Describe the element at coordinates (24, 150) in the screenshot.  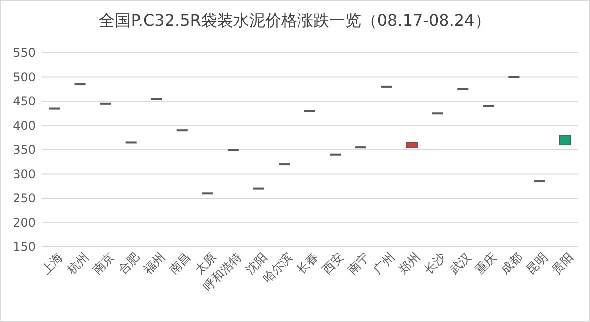
I see `y-tick-label: 350` at that location.